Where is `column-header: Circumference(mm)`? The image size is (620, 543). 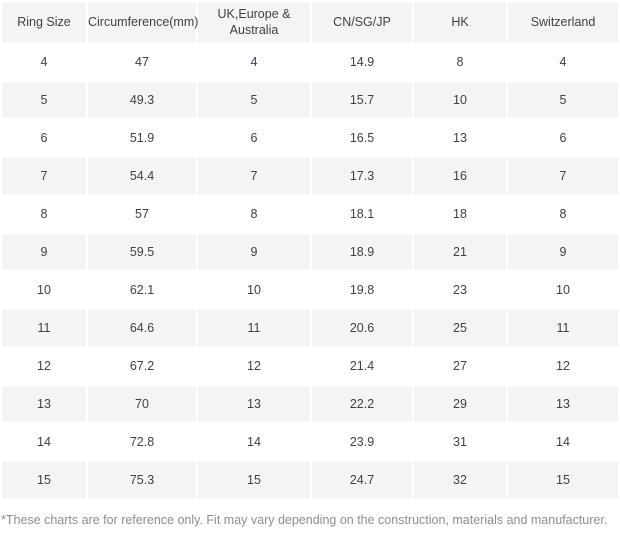
column-header: Circumference(mm) is located at coordinates (143, 22).